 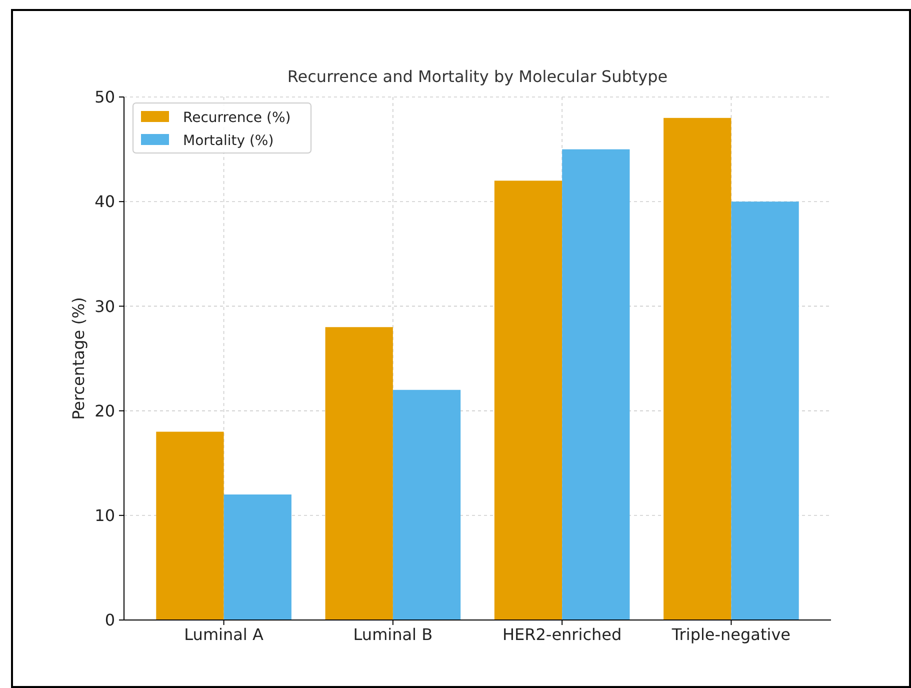 I want to click on x-tick-label: Luminal A, so click(x=224, y=634).